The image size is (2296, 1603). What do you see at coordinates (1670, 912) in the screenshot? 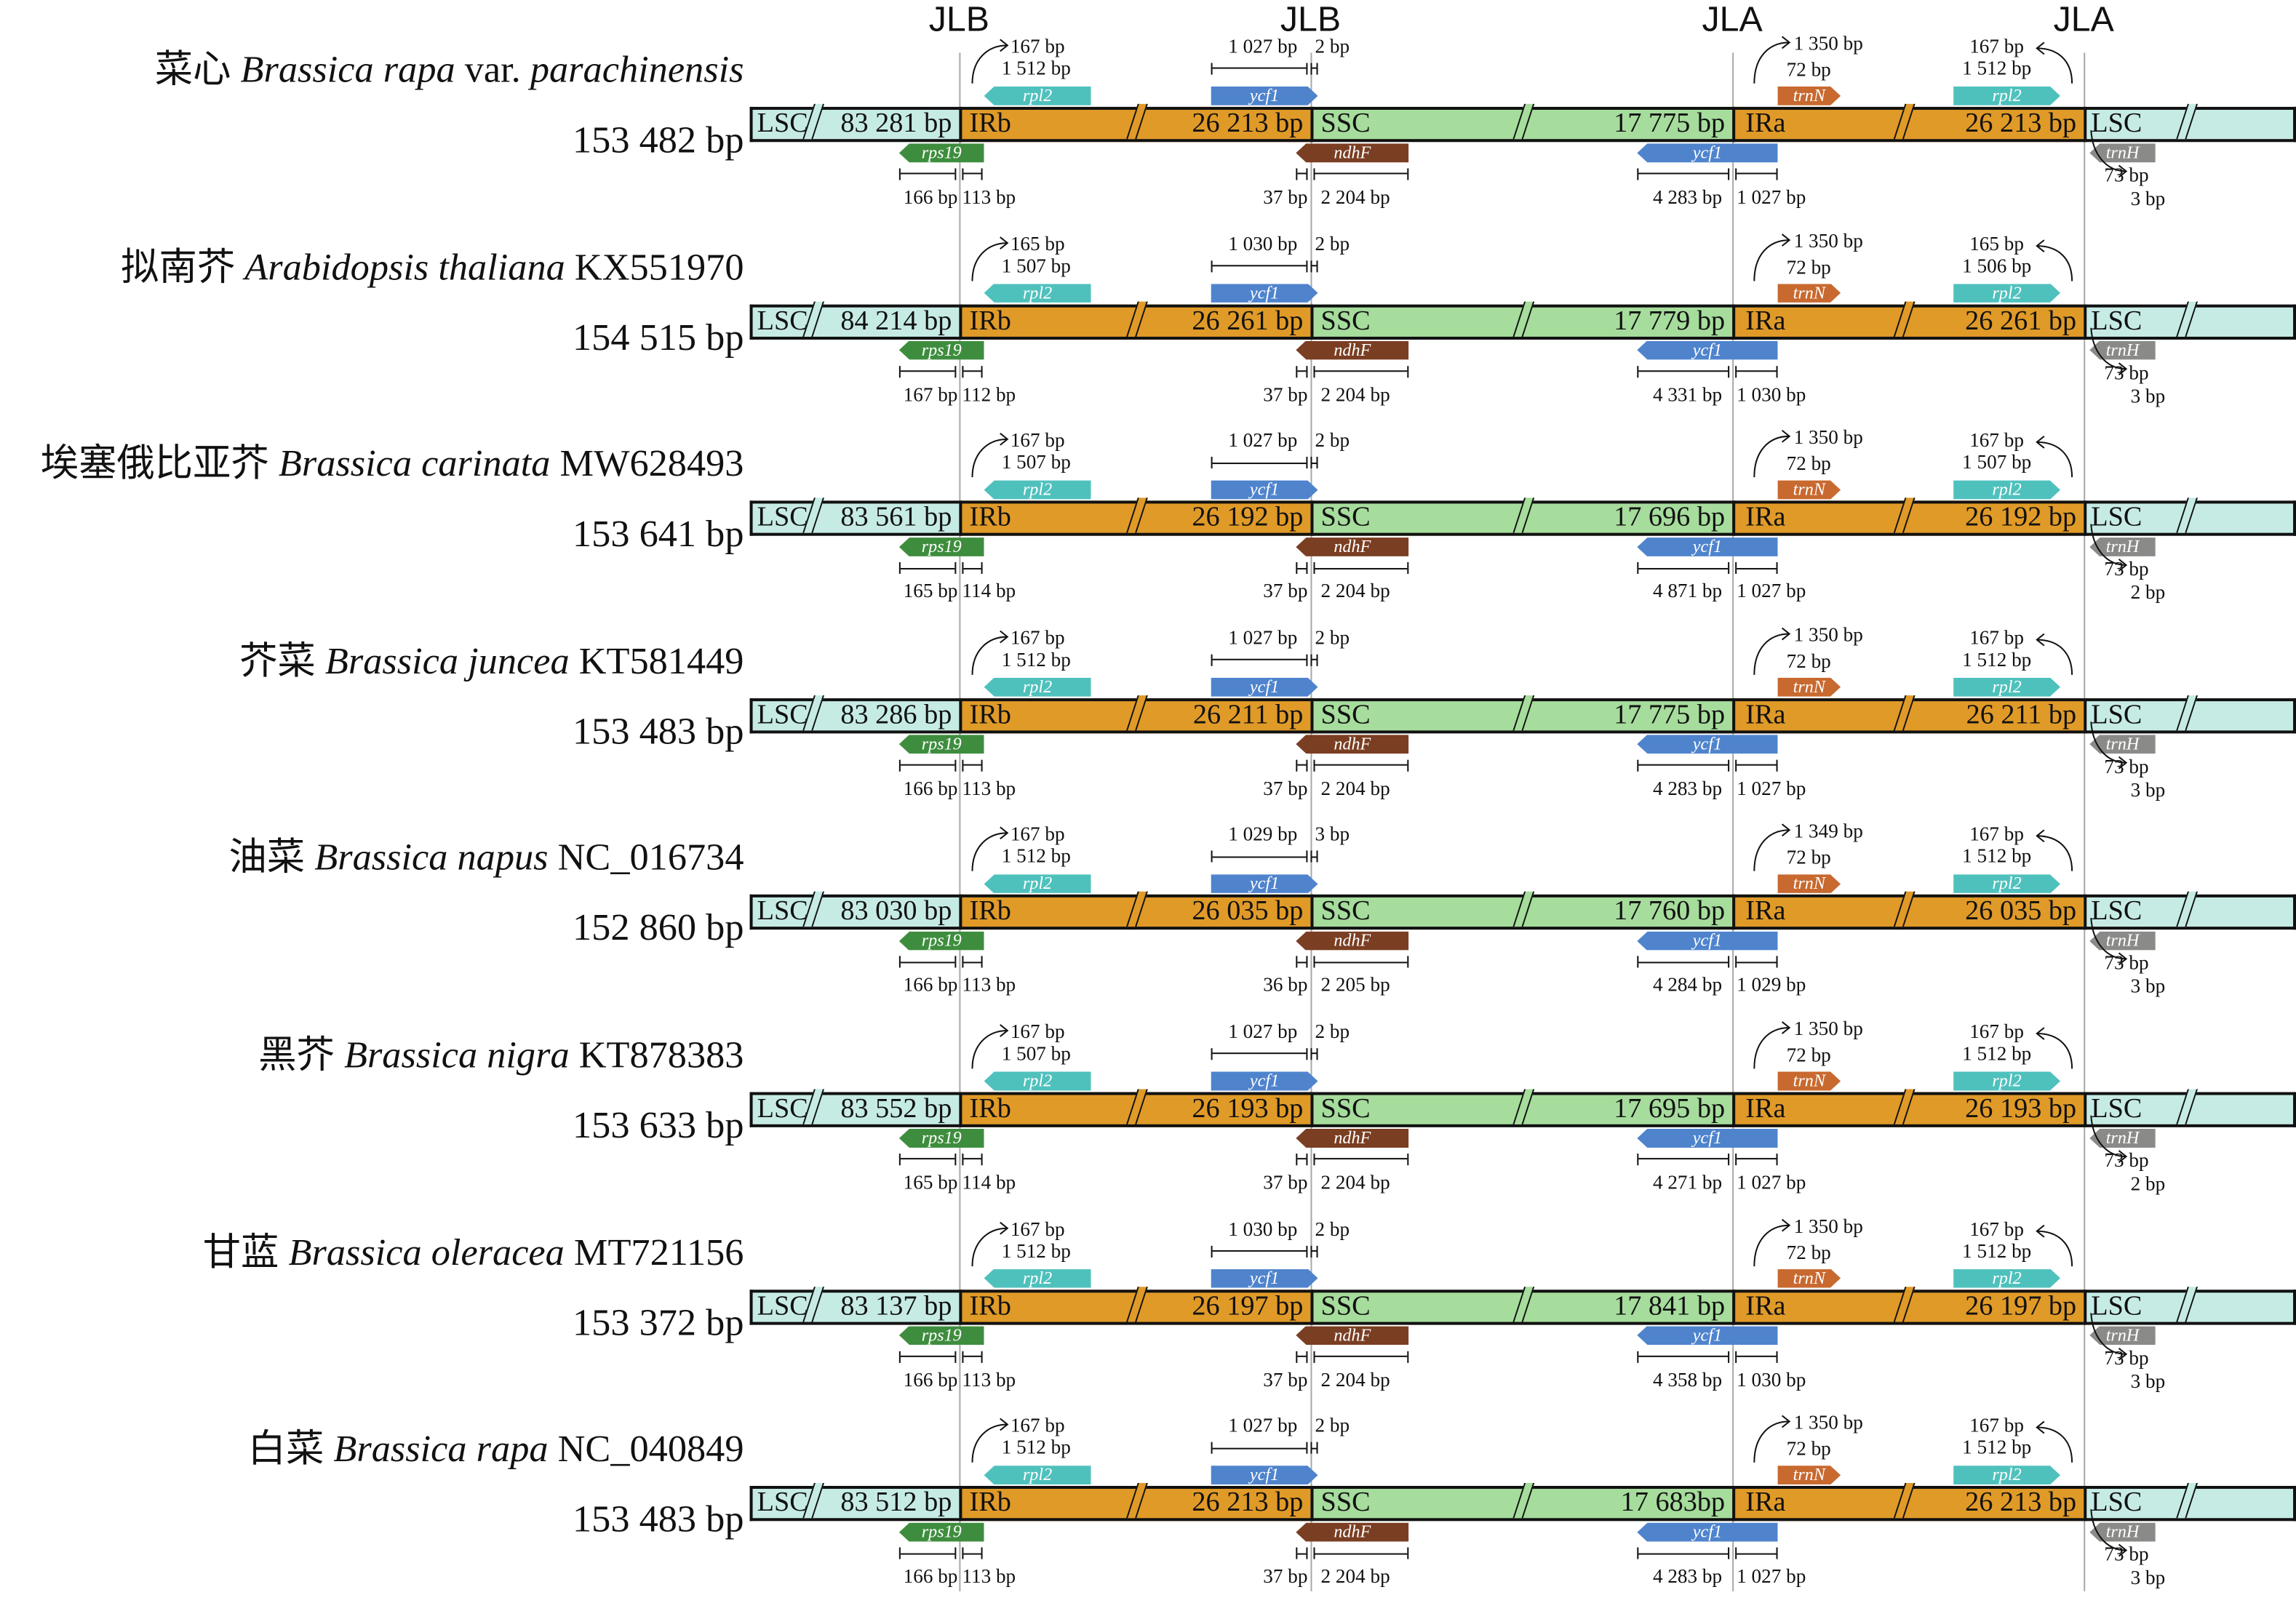
I see `ssc-length: 17 760 bp` at bounding box center [1670, 912].